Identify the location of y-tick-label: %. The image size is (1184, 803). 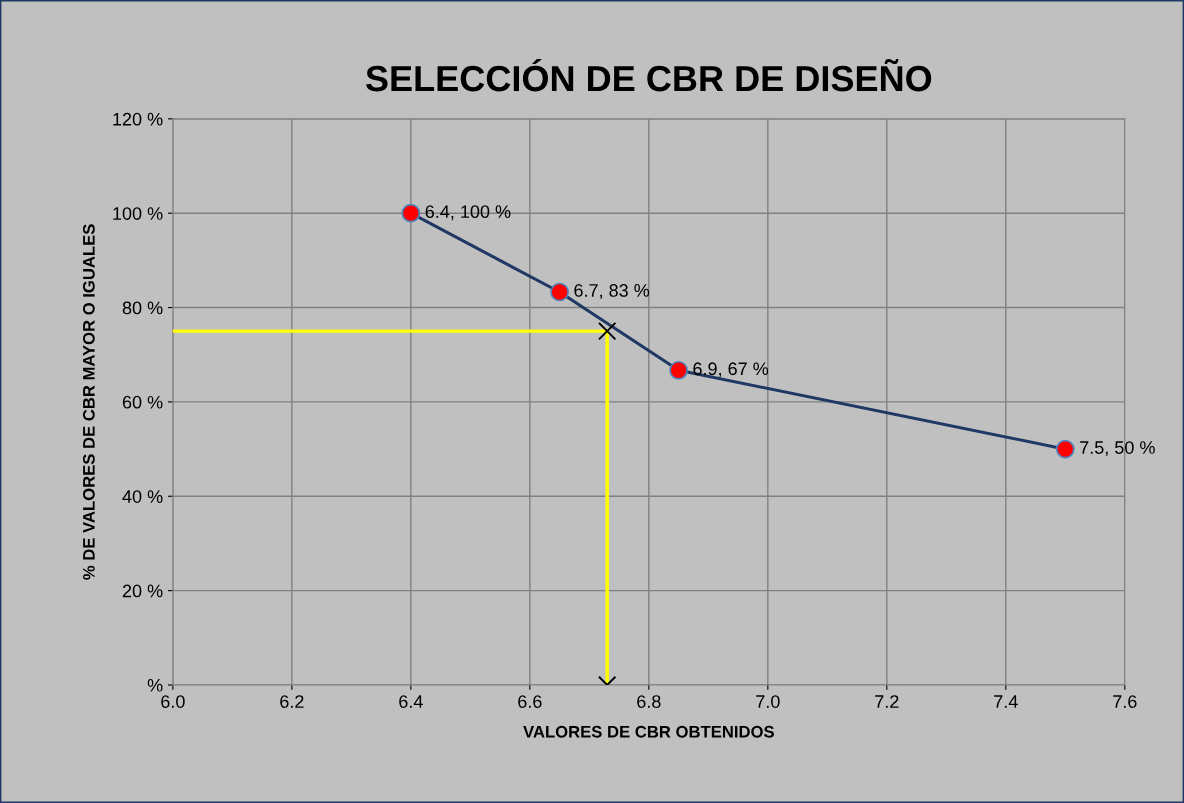
(155, 685).